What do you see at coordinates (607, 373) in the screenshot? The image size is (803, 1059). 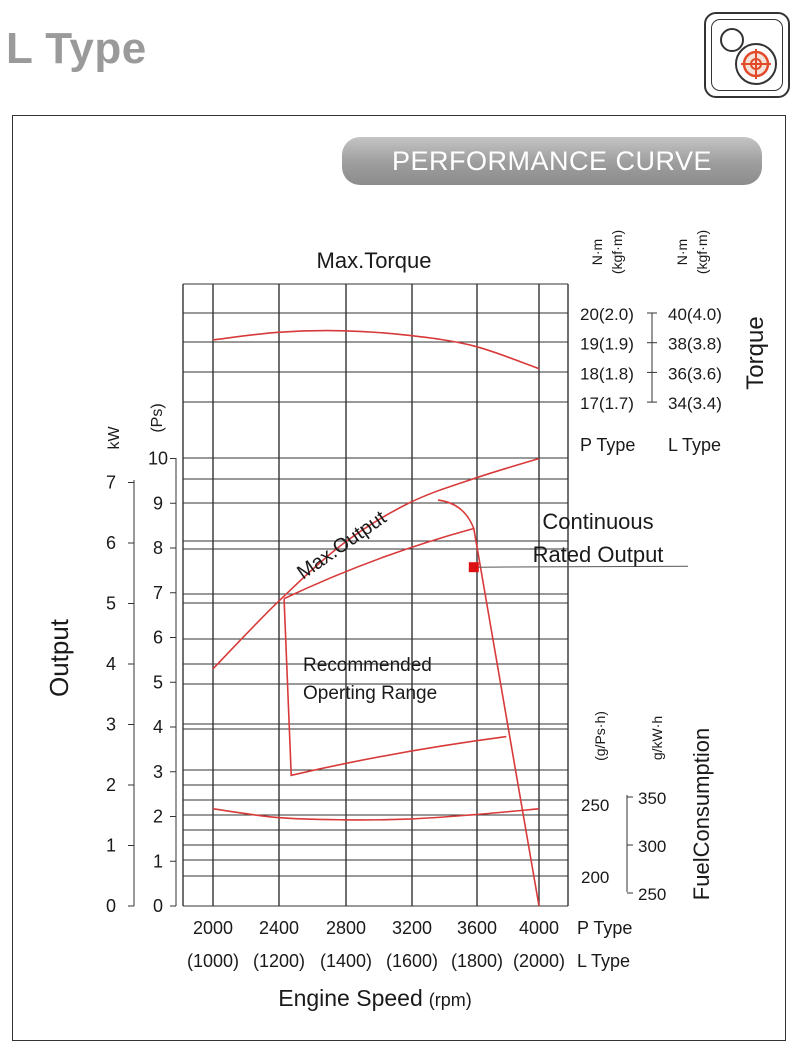 I see `torque-p-tick-label: 18(1.8)` at bounding box center [607, 373].